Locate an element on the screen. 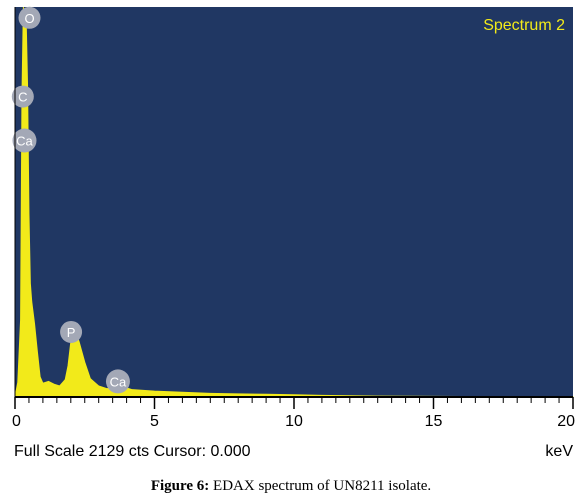  peak-label-o: O is located at coordinates (29, 17).